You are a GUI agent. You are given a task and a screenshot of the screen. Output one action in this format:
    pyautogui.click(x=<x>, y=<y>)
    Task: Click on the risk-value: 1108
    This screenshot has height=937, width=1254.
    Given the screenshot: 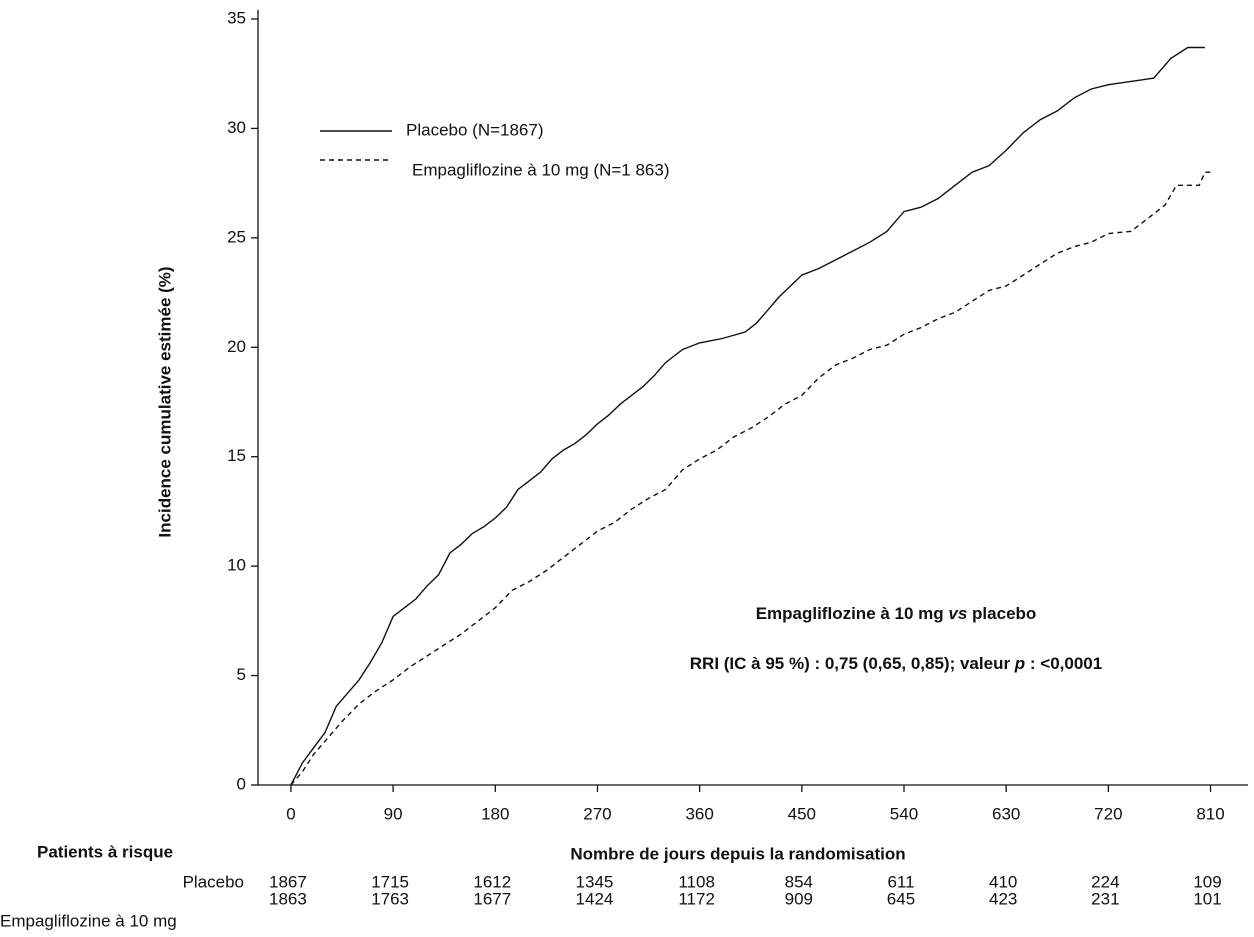 What is the action you would take?
    pyautogui.click(x=696, y=881)
    